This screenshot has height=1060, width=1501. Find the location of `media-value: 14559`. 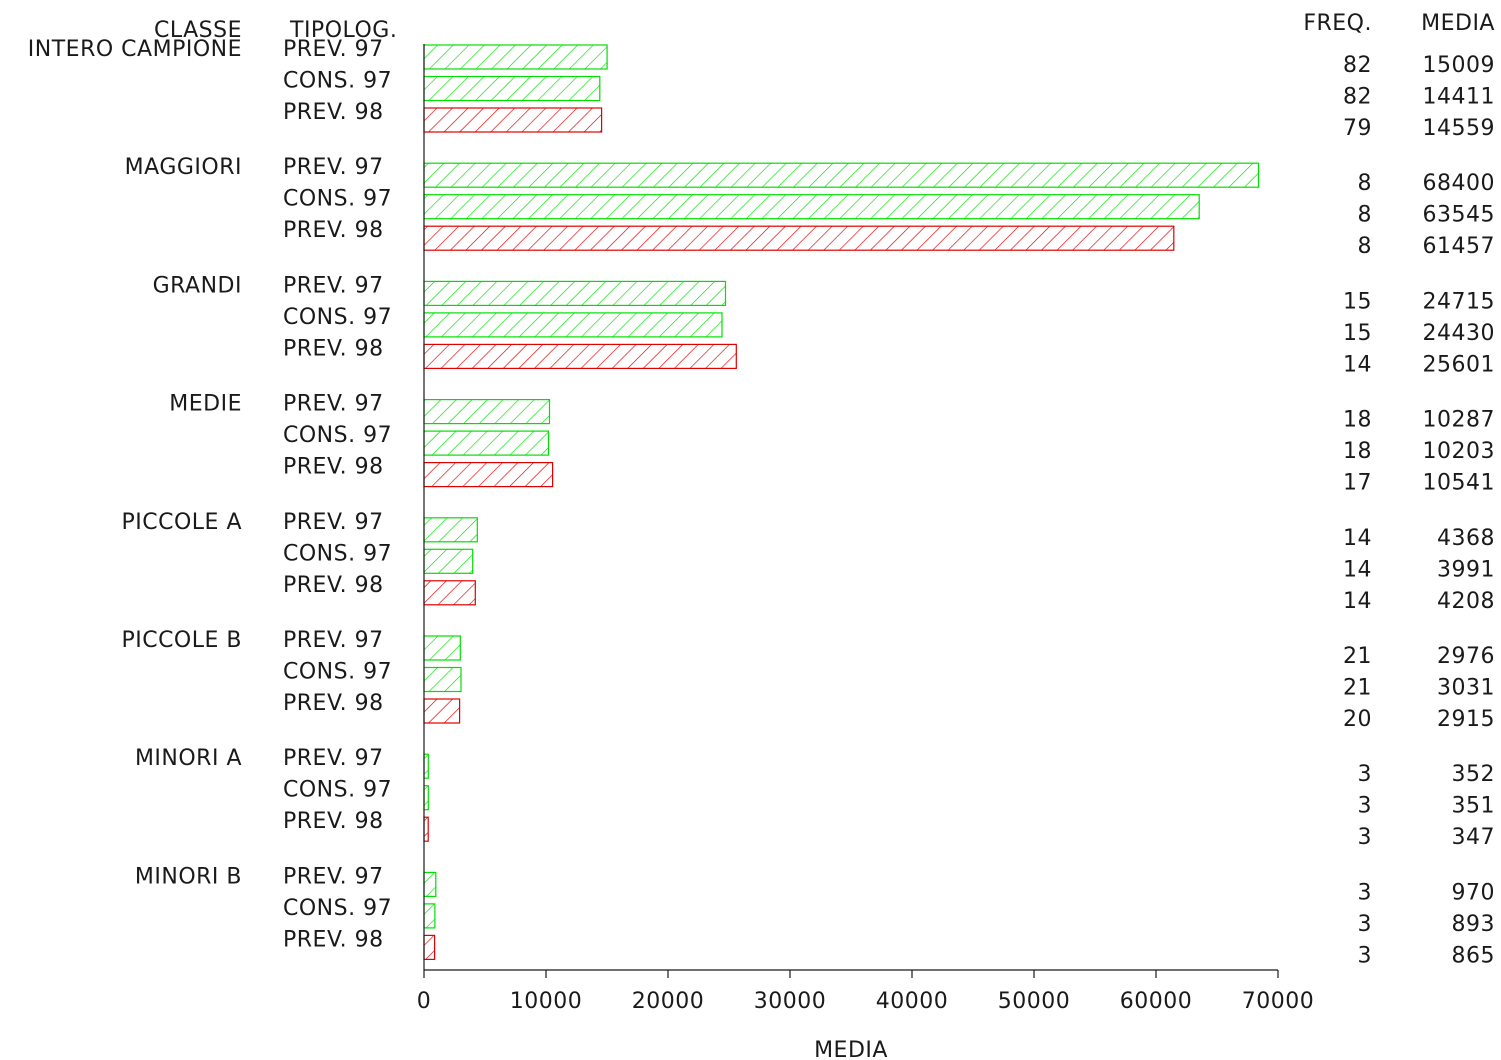

media-value: 14559 is located at coordinates (1459, 128).